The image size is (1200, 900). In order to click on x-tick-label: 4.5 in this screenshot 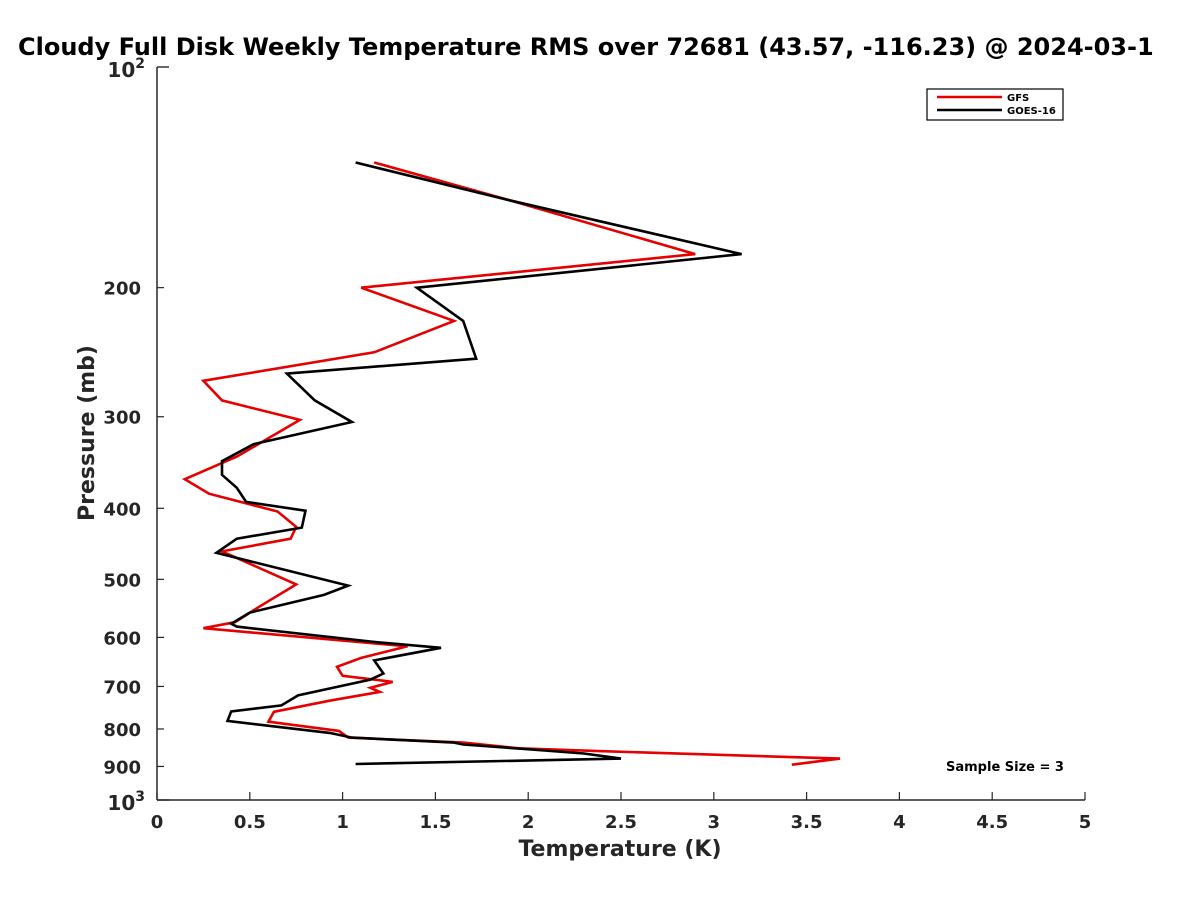, I will do `click(992, 822)`.